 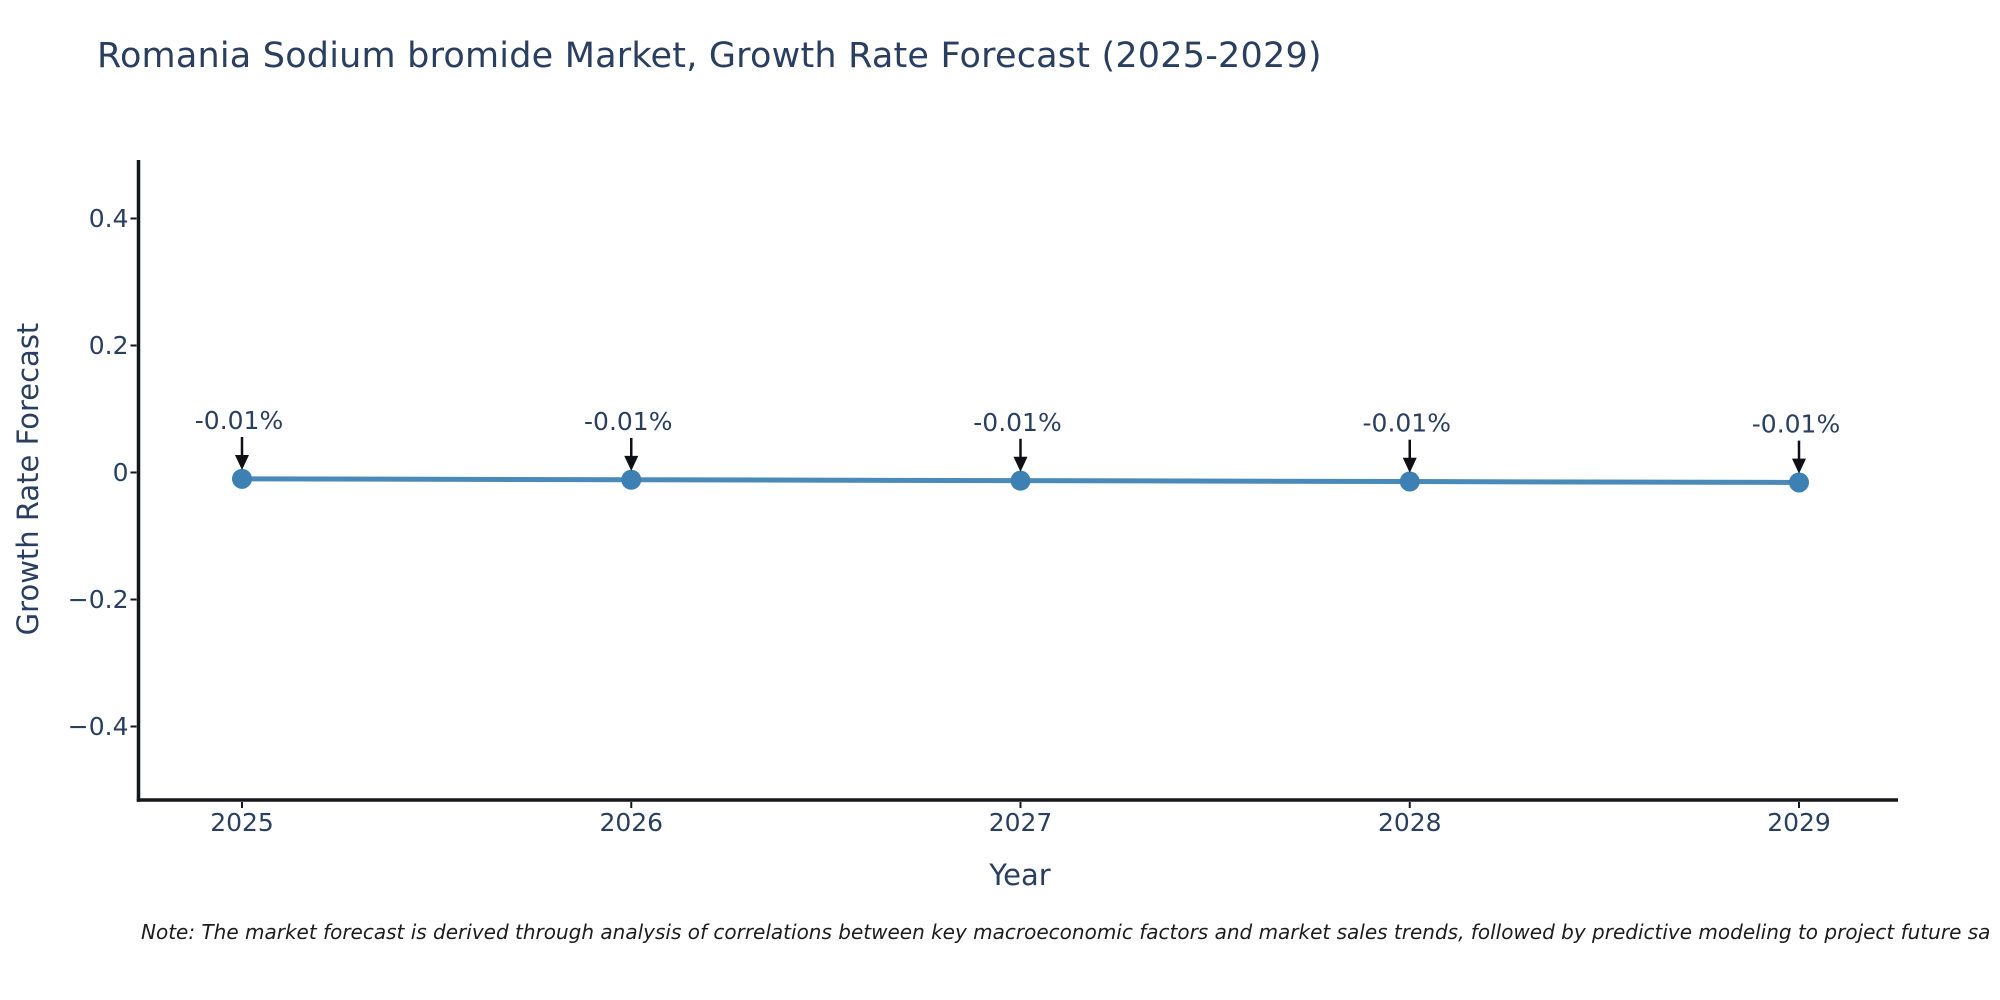 What do you see at coordinates (1410, 822) in the screenshot?
I see `x-tick-label: 2028` at bounding box center [1410, 822].